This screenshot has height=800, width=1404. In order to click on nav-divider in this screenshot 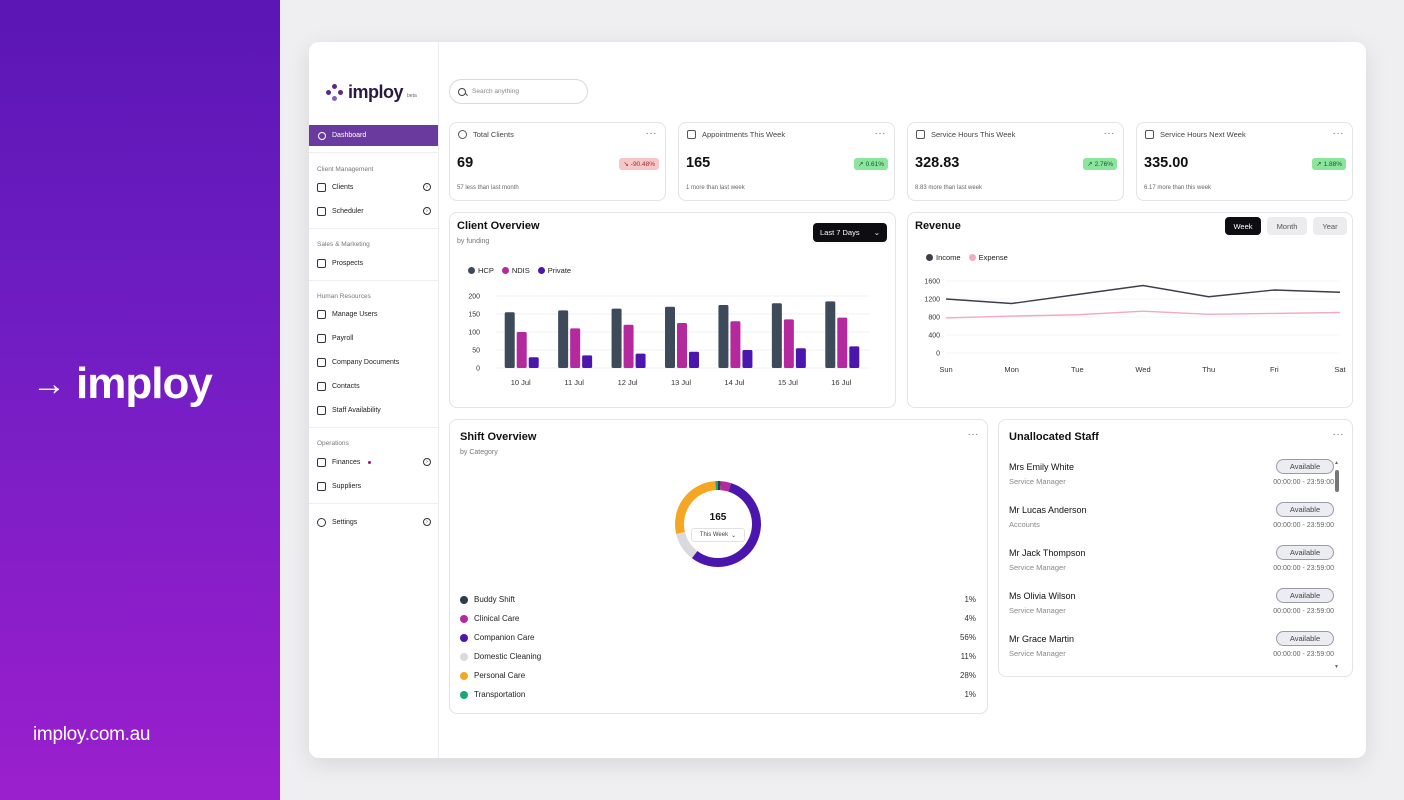, I will do `click(373, 228)`.